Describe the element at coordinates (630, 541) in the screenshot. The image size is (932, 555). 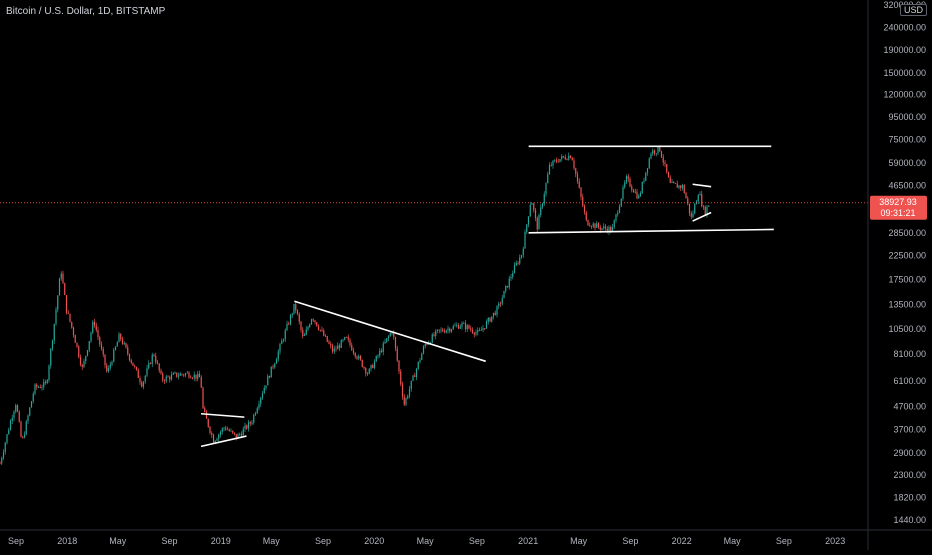
I see `time-axis-label: Sep` at that location.